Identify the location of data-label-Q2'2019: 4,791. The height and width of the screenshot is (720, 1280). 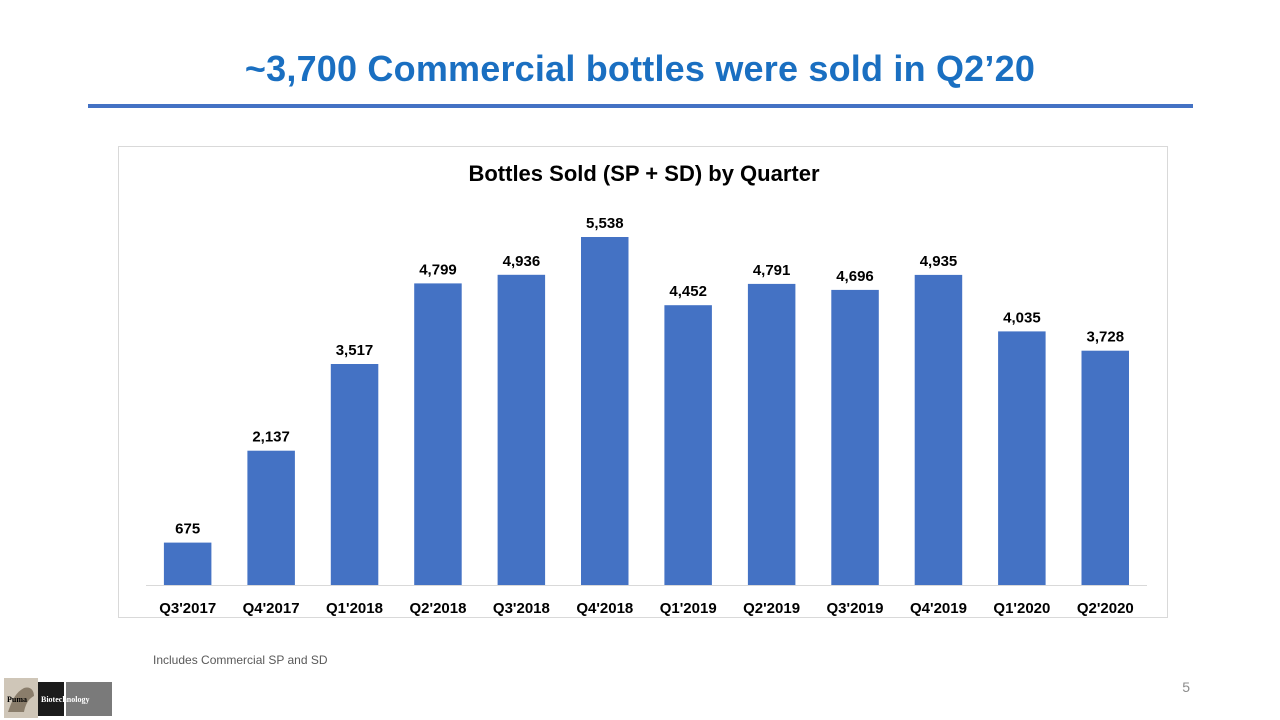
(772, 270).